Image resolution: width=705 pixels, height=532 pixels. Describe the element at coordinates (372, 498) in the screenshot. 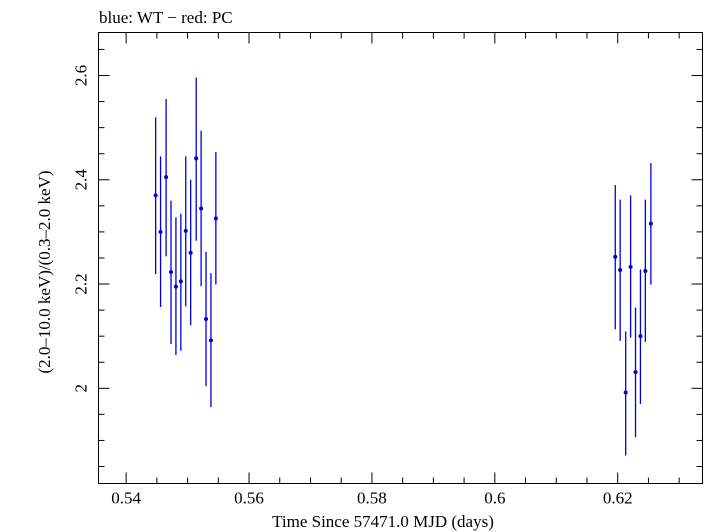

I see `x-tick-label: 0.58` at that location.